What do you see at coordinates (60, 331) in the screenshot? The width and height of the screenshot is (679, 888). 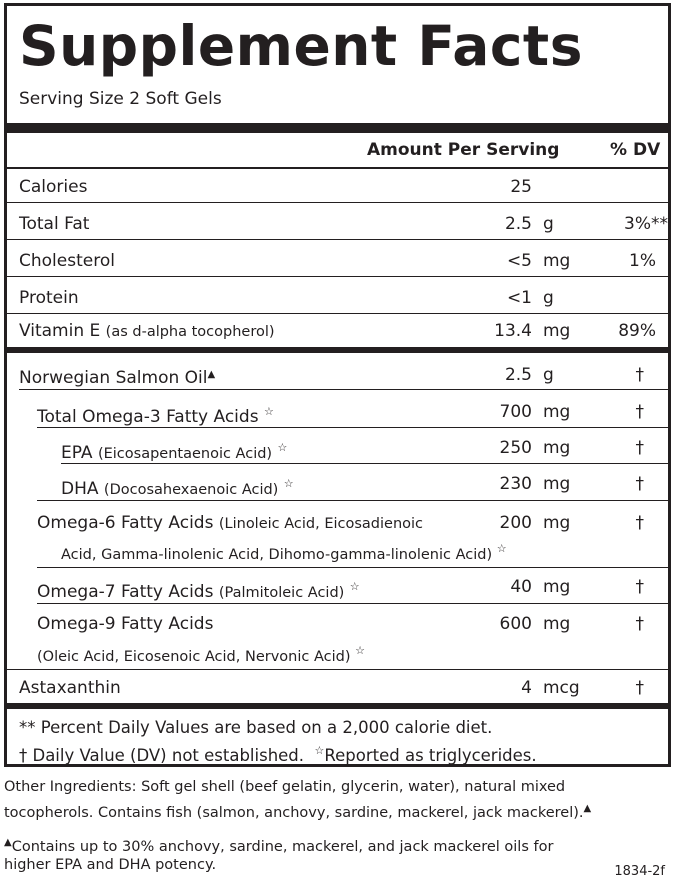 I see `nutrient-label: Vitamin E` at bounding box center [60, 331].